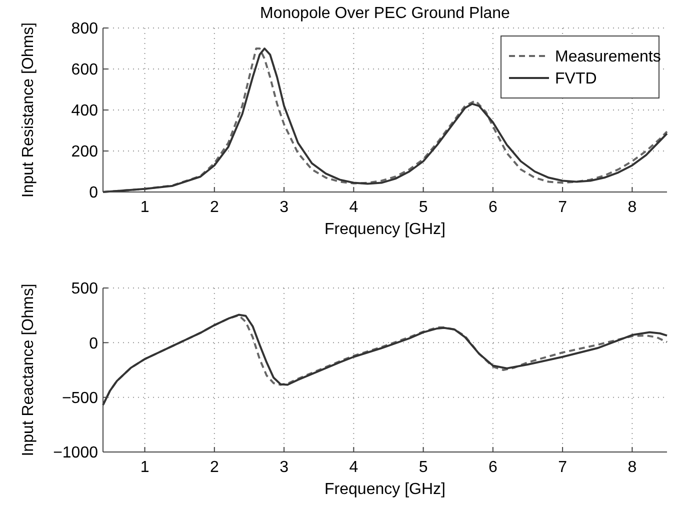 The width and height of the screenshot is (679, 523). What do you see at coordinates (28, 110) in the screenshot?
I see `y-axis-title: Input Resistance [Ohms]` at bounding box center [28, 110].